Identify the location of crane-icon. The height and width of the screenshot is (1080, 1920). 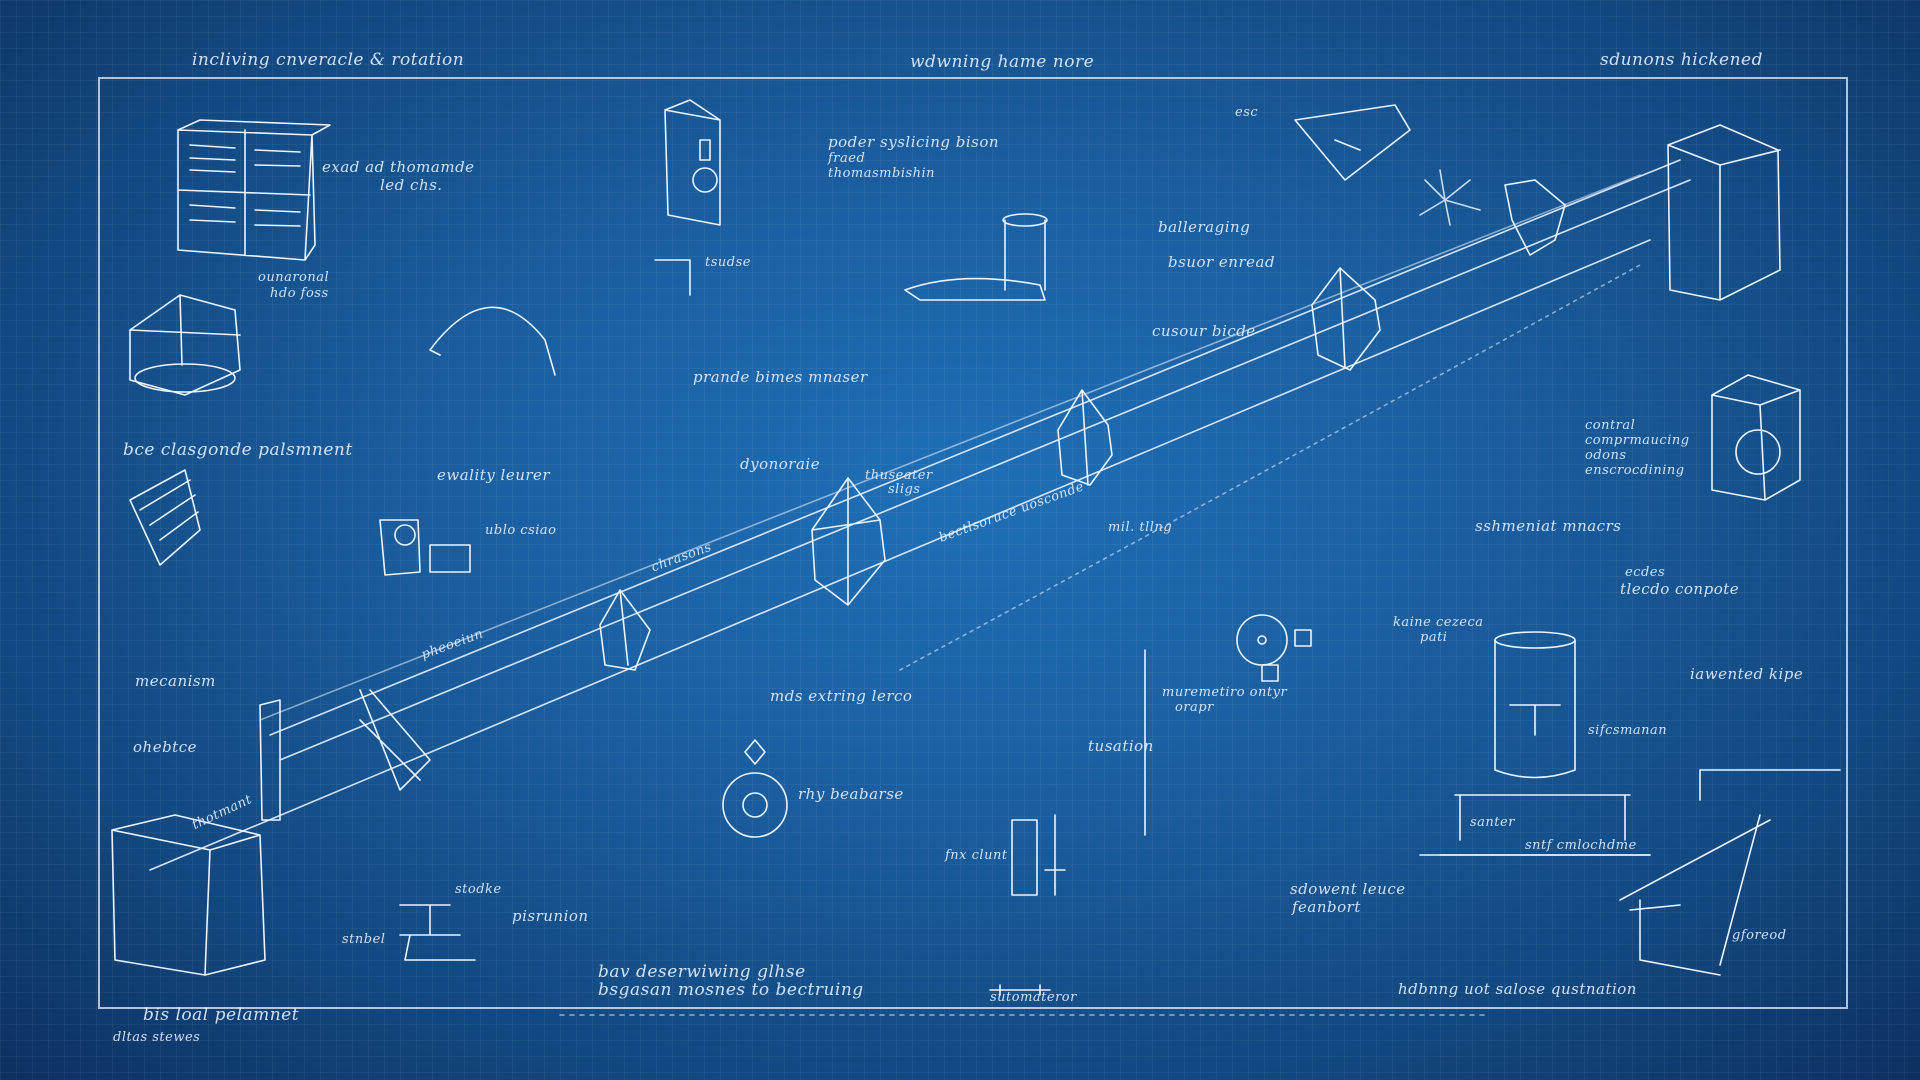
(1695, 895).